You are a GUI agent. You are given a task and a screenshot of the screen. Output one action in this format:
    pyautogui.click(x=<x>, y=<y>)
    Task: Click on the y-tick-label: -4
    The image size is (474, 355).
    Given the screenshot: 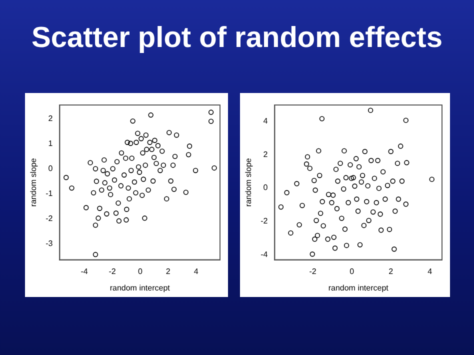 What is the action you would take?
    pyautogui.click(x=264, y=254)
    